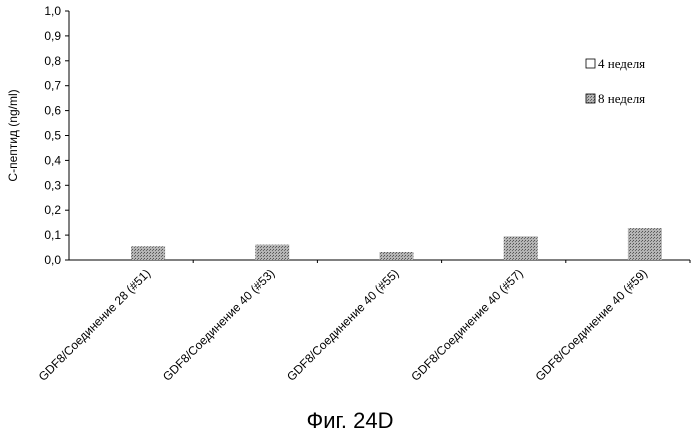 The image size is (700, 444). What do you see at coordinates (52, 11) in the screenshot?
I see `y-tick-label: 1,0` at bounding box center [52, 11].